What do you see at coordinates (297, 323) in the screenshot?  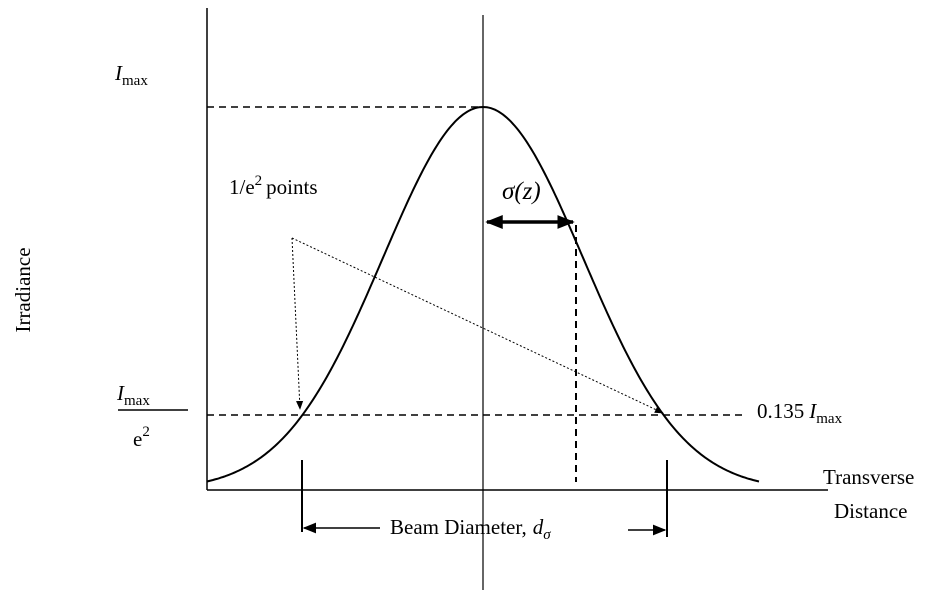 I see `pointer-left` at bounding box center [297, 323].